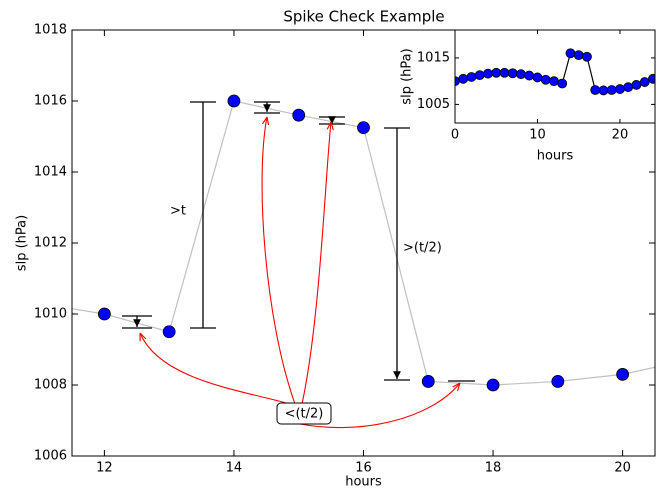  Describe the element at coordinates (50, 456) in the screenshot. I see `y-tick-label: 1006` at that location.